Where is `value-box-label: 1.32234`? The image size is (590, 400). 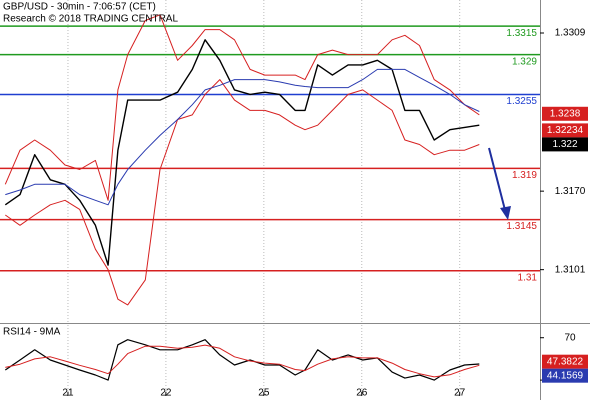 value-box-label: 1.32234 is located at coordinates (565, 130).